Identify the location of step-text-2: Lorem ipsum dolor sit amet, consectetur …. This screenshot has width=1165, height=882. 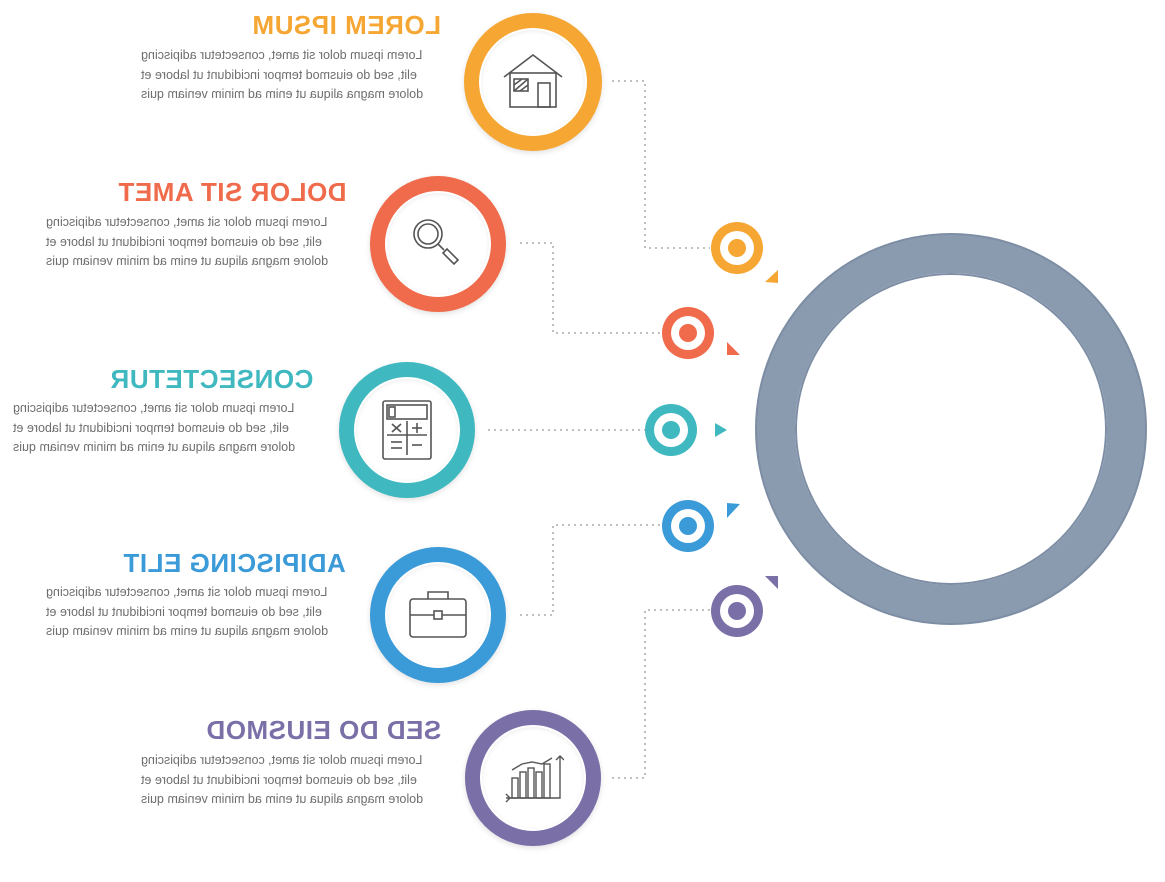
(187, 241).